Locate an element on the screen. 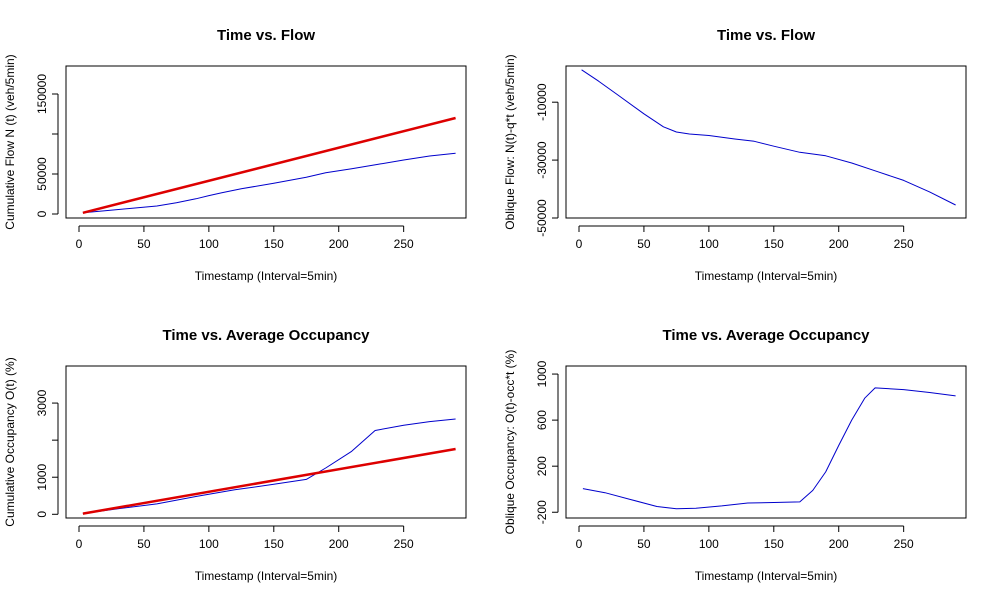  y-tick-label: 50000 is located at coordinates (42, 174).